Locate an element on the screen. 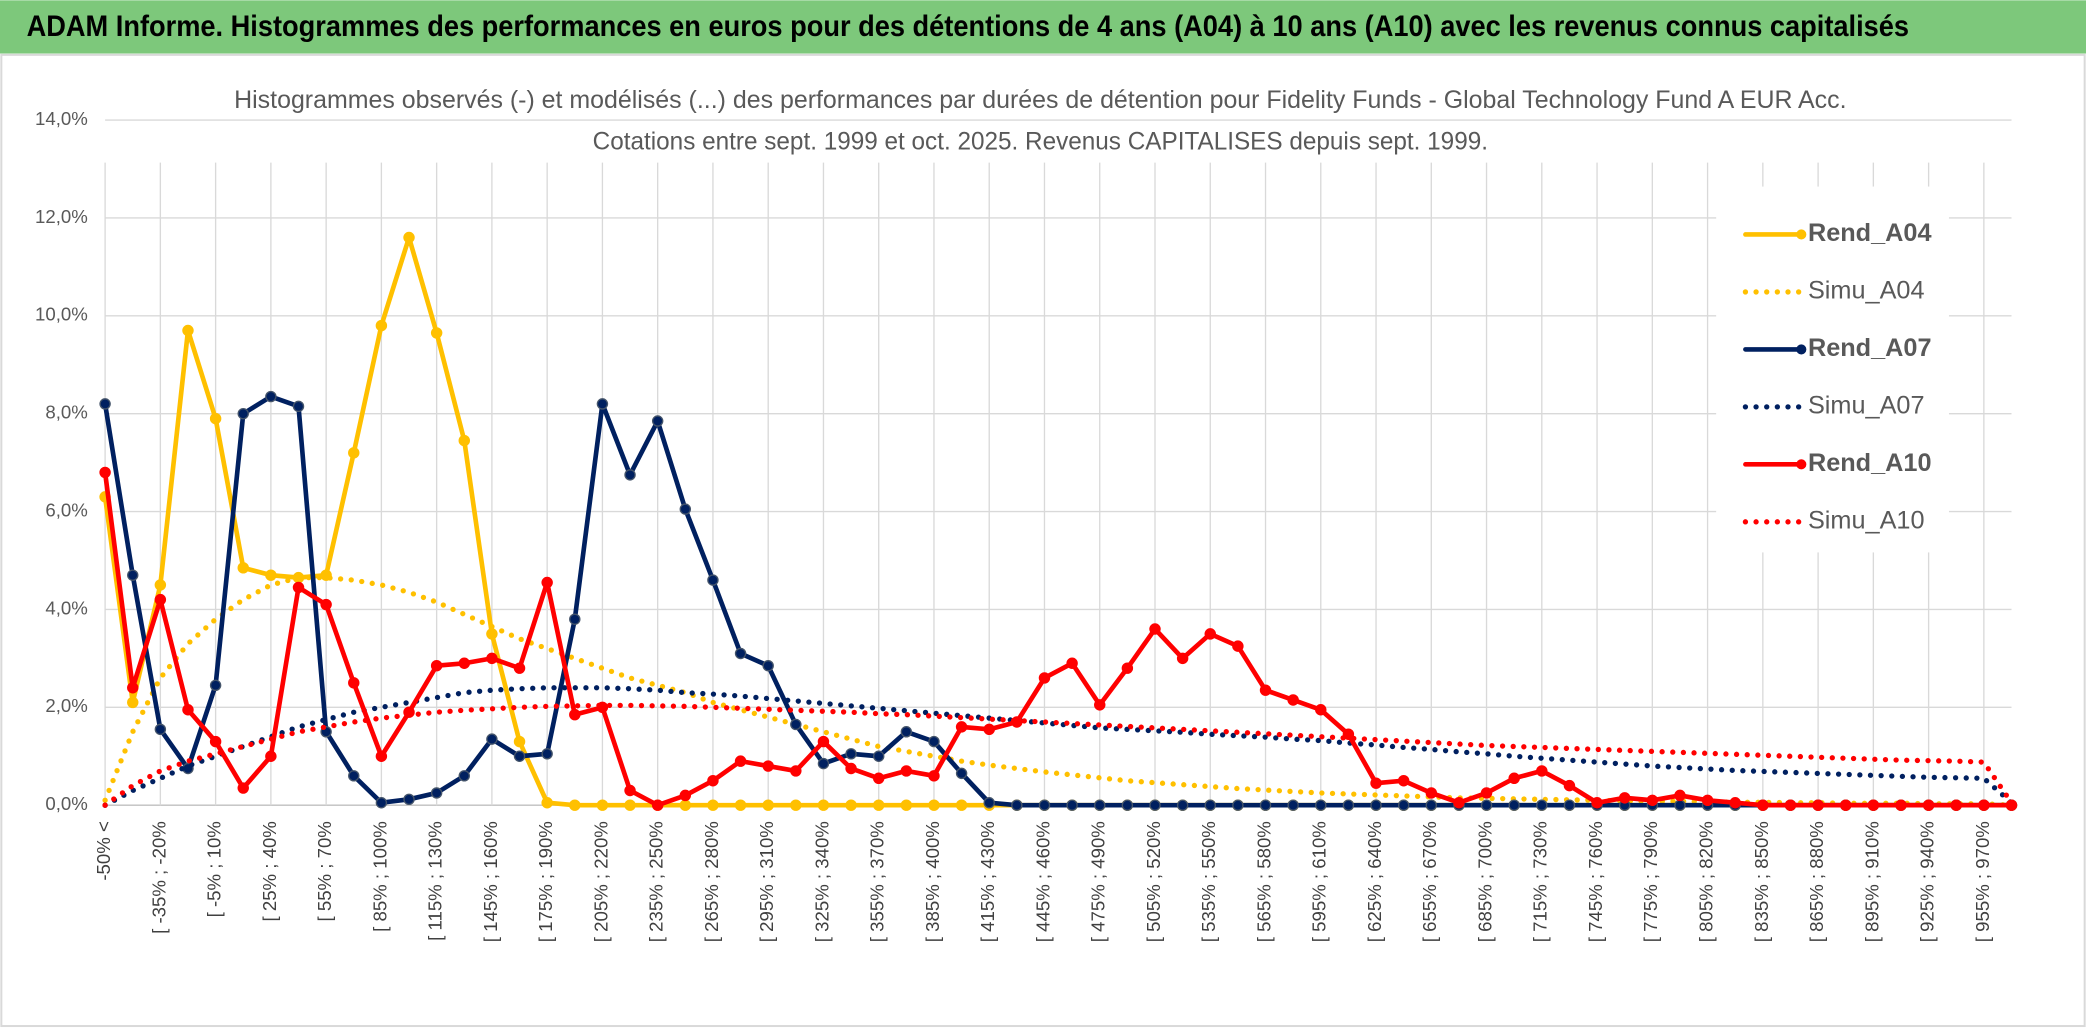  x-tick-label: [ 835% ; 850% is located at coordinates (1761, 881).